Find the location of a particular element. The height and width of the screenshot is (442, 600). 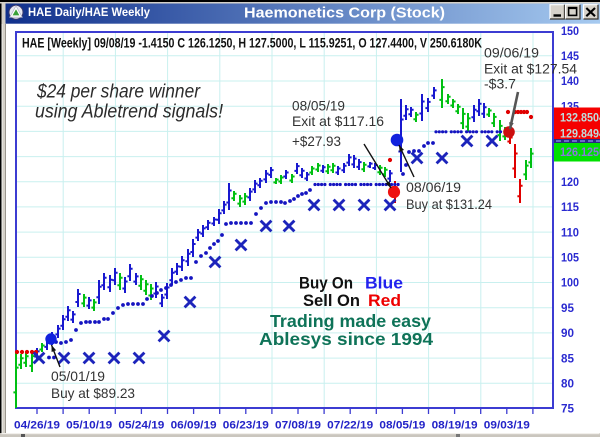

svg-text: 04/26/19 is located at coordinates (37, 426).